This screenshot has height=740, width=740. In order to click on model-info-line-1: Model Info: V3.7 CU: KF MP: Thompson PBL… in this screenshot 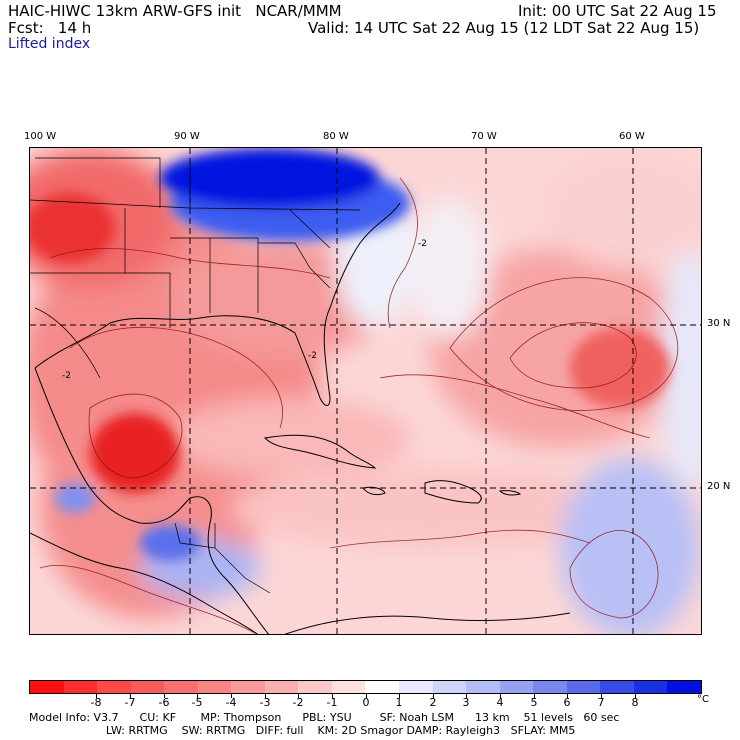, I will do `click(324, 717)`.